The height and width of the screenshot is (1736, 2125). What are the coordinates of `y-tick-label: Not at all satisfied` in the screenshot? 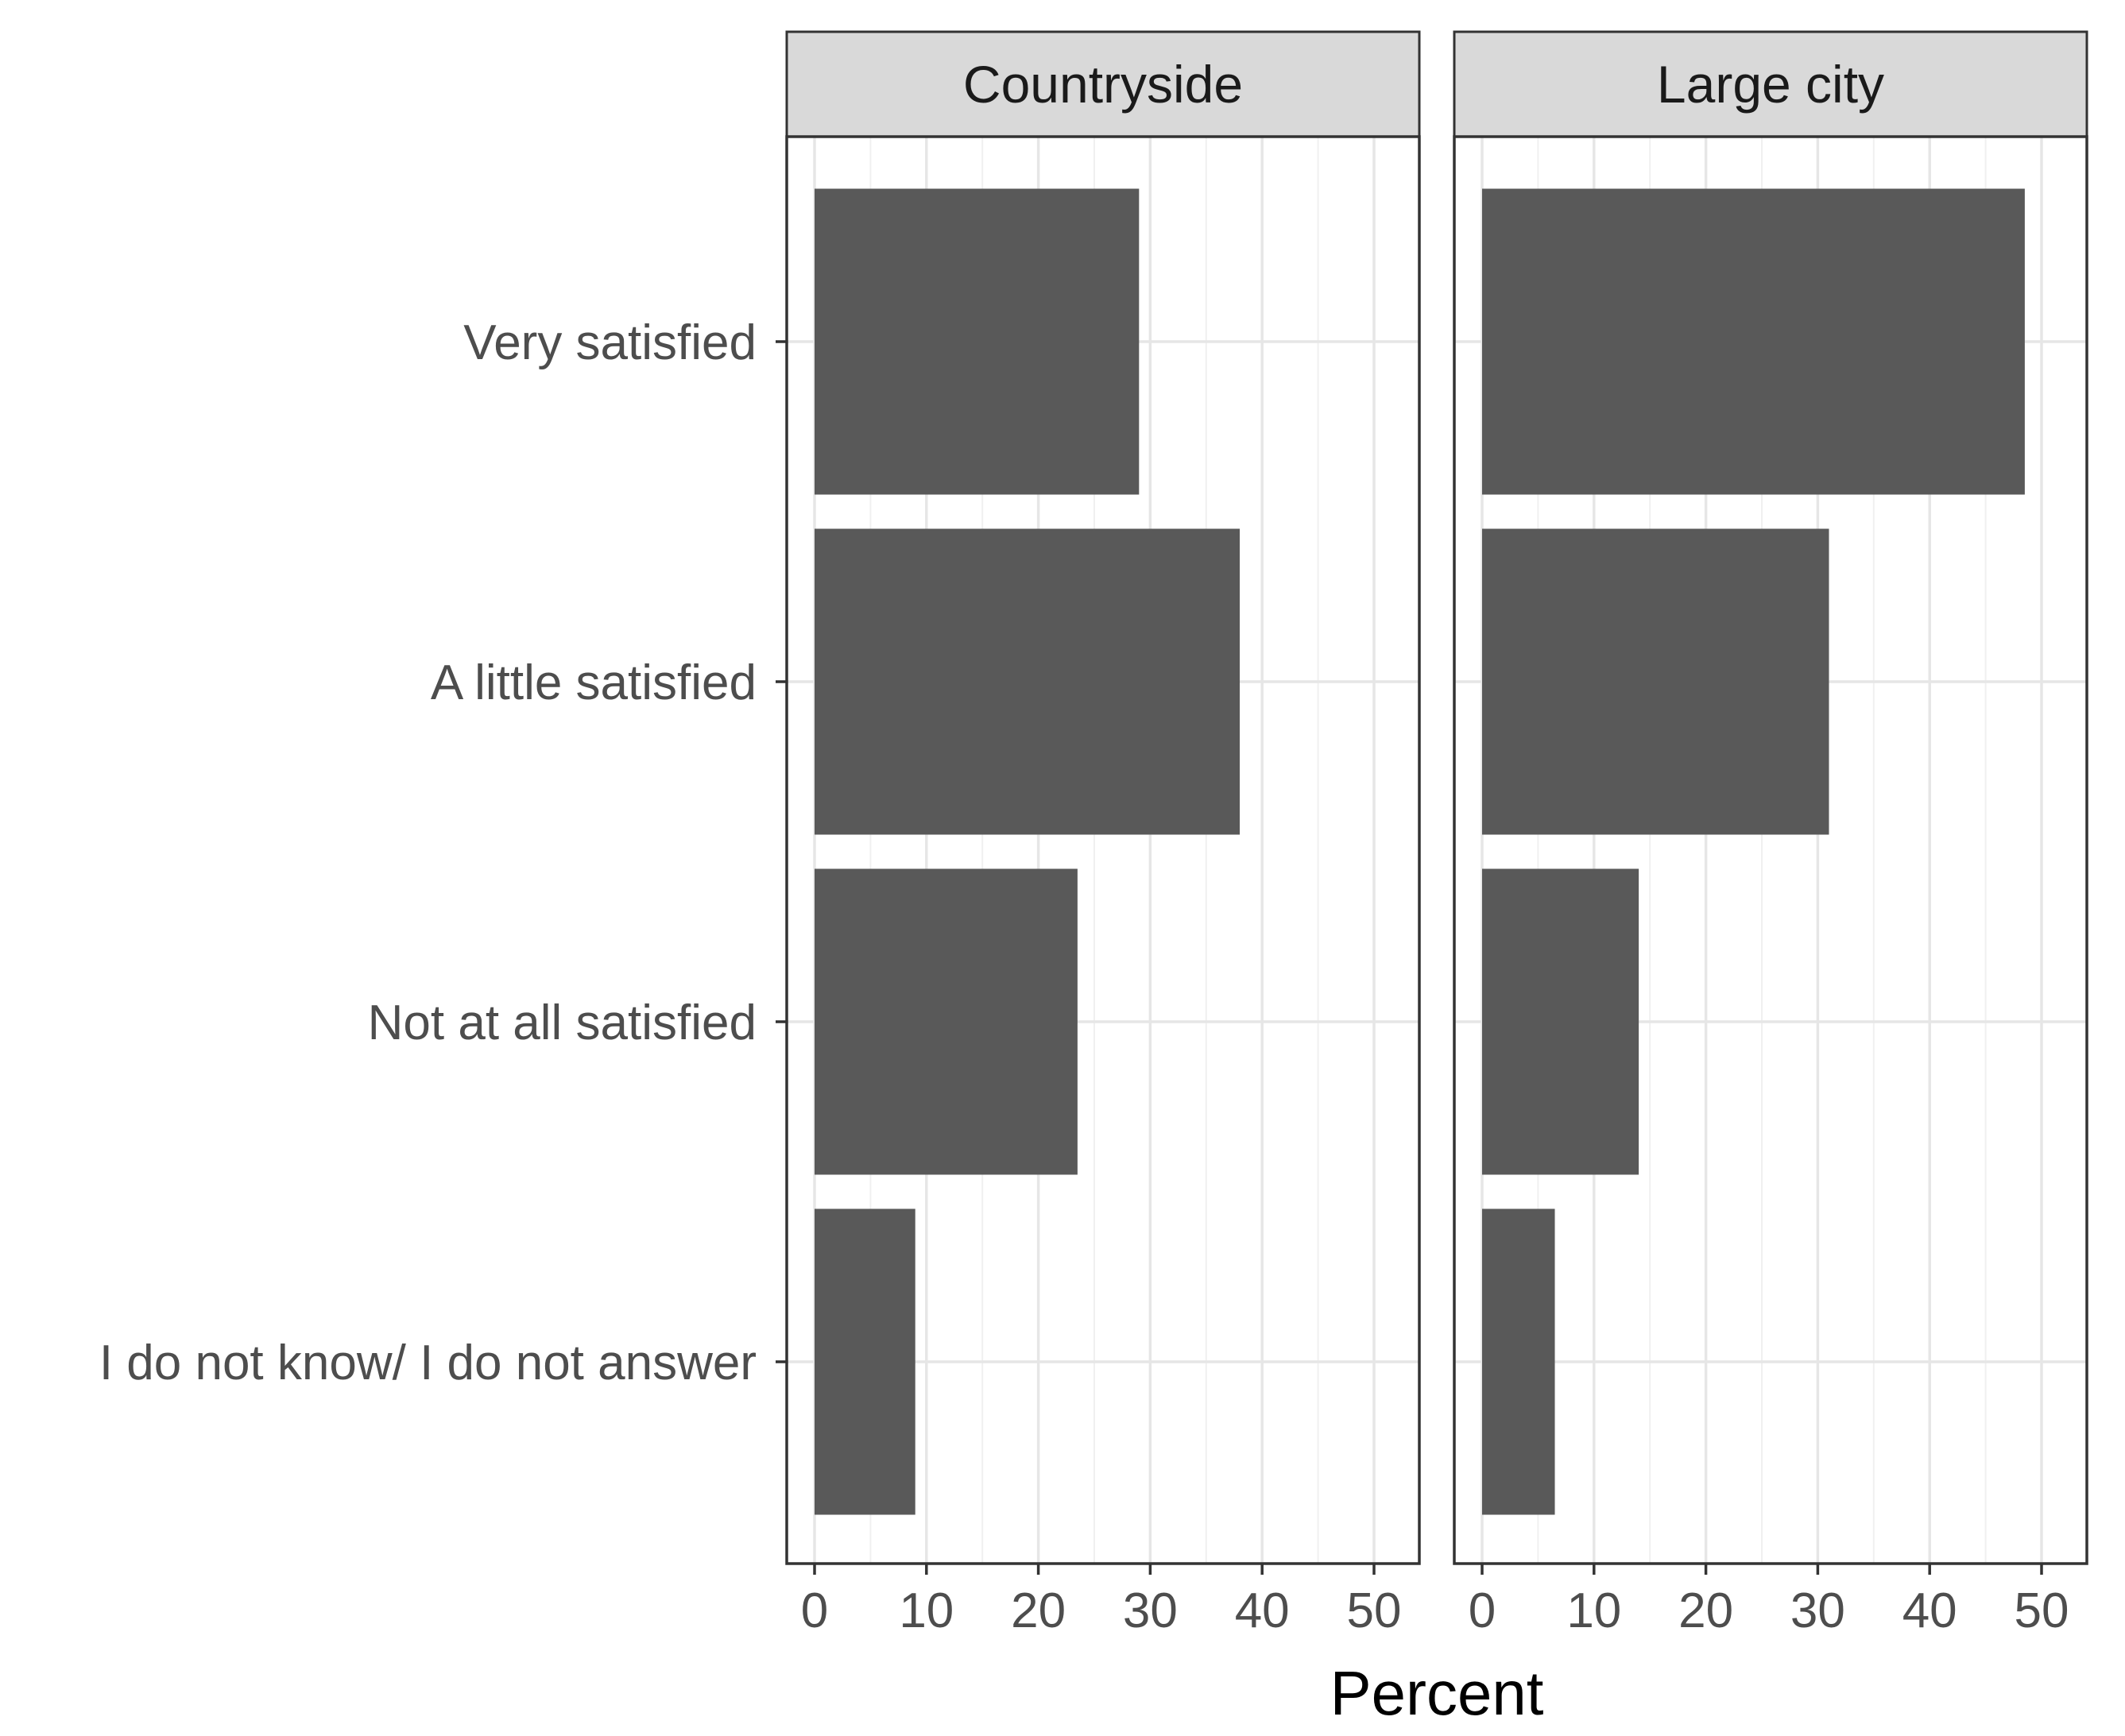 It's located at (563, 1023).